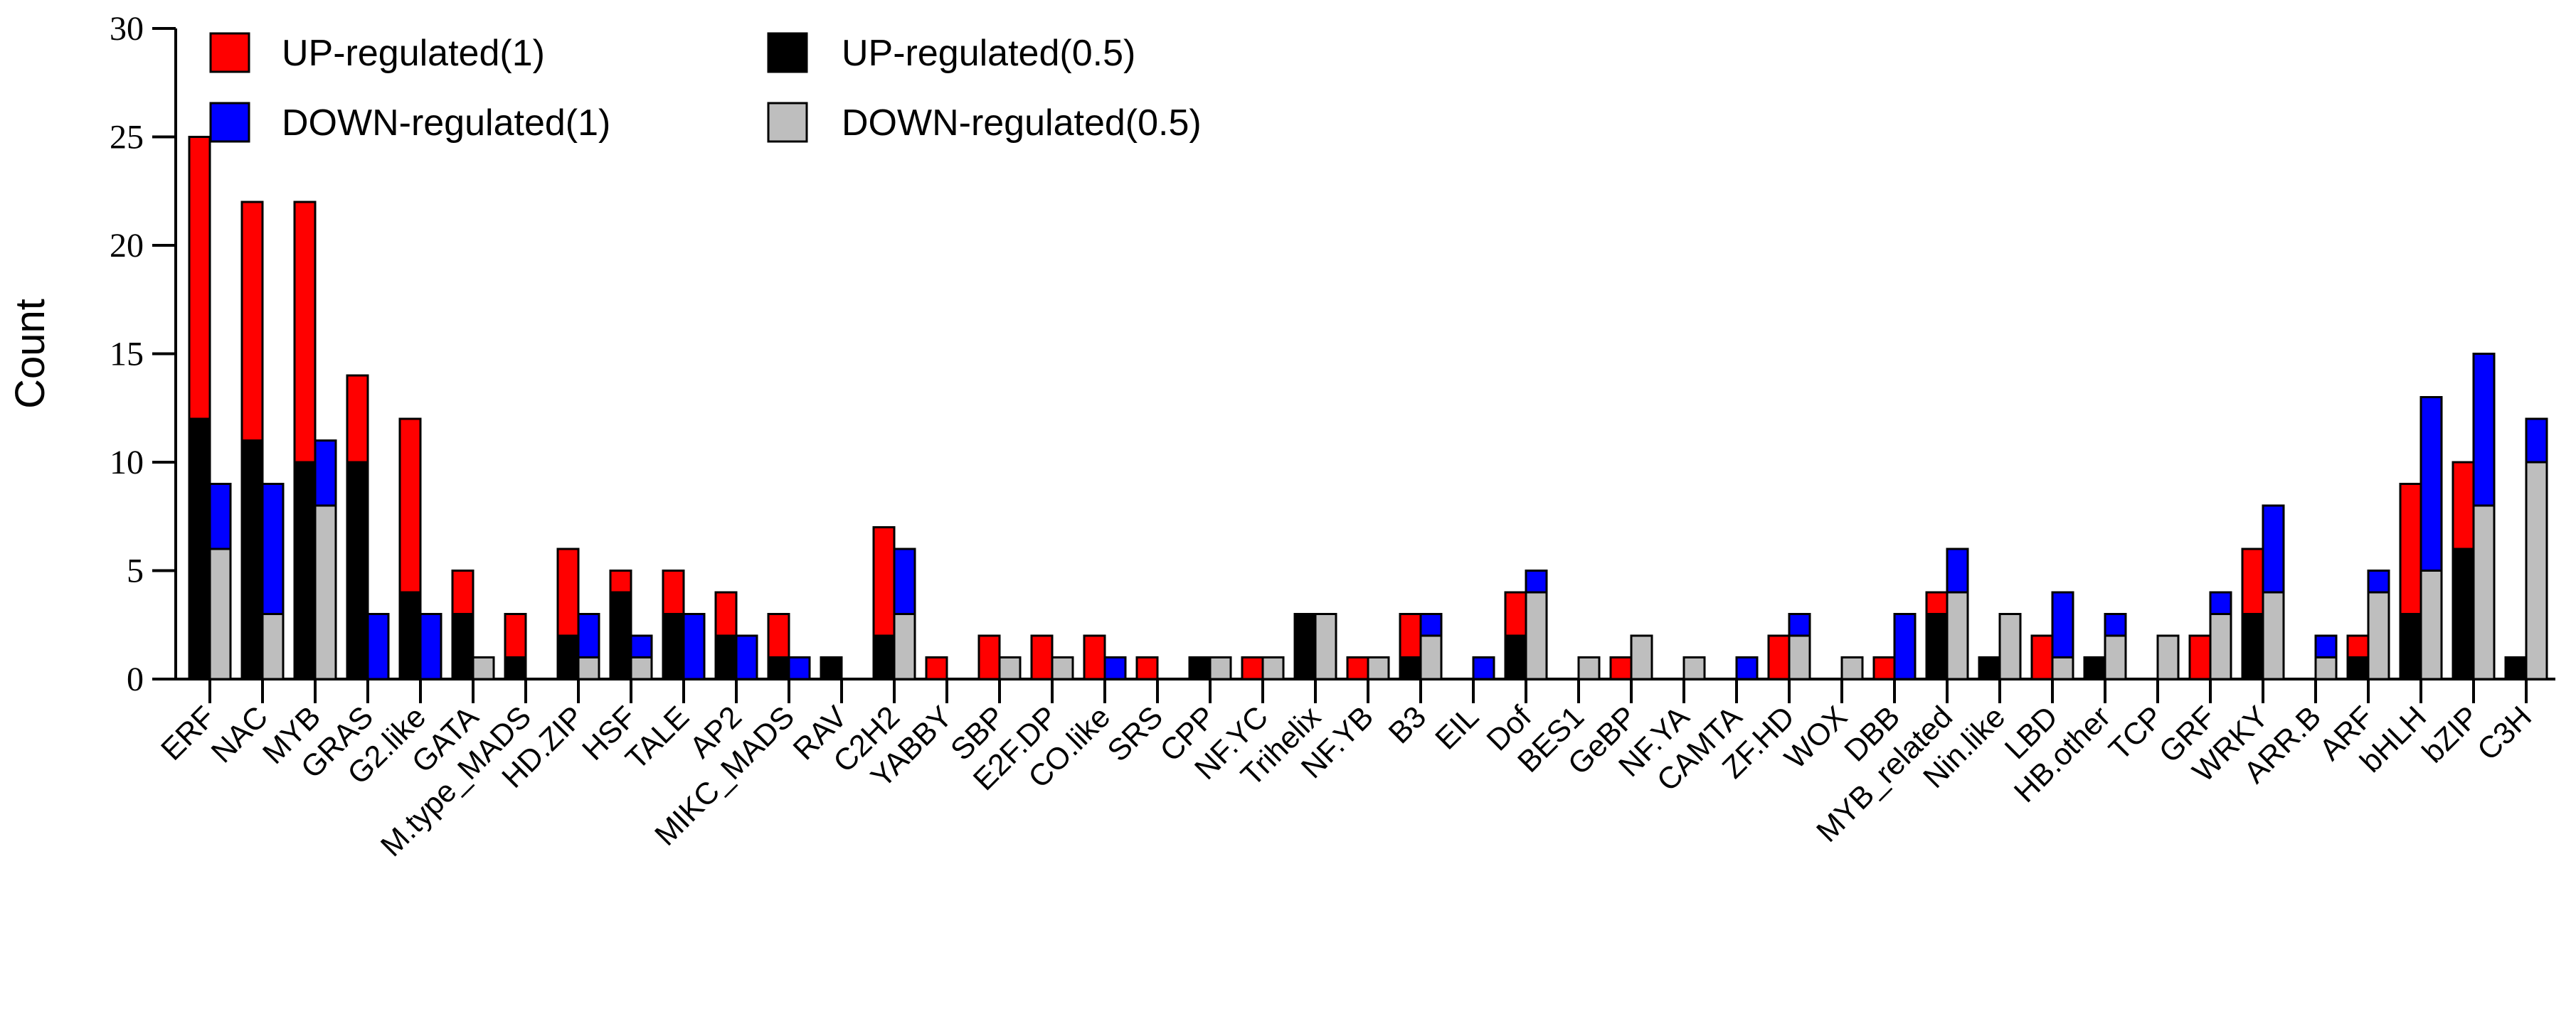  What do you see at coordinates (446, 123) in the screenshot?
I see `legend-label: DOWN-regulated(1)` at bounding box center [446, 123].